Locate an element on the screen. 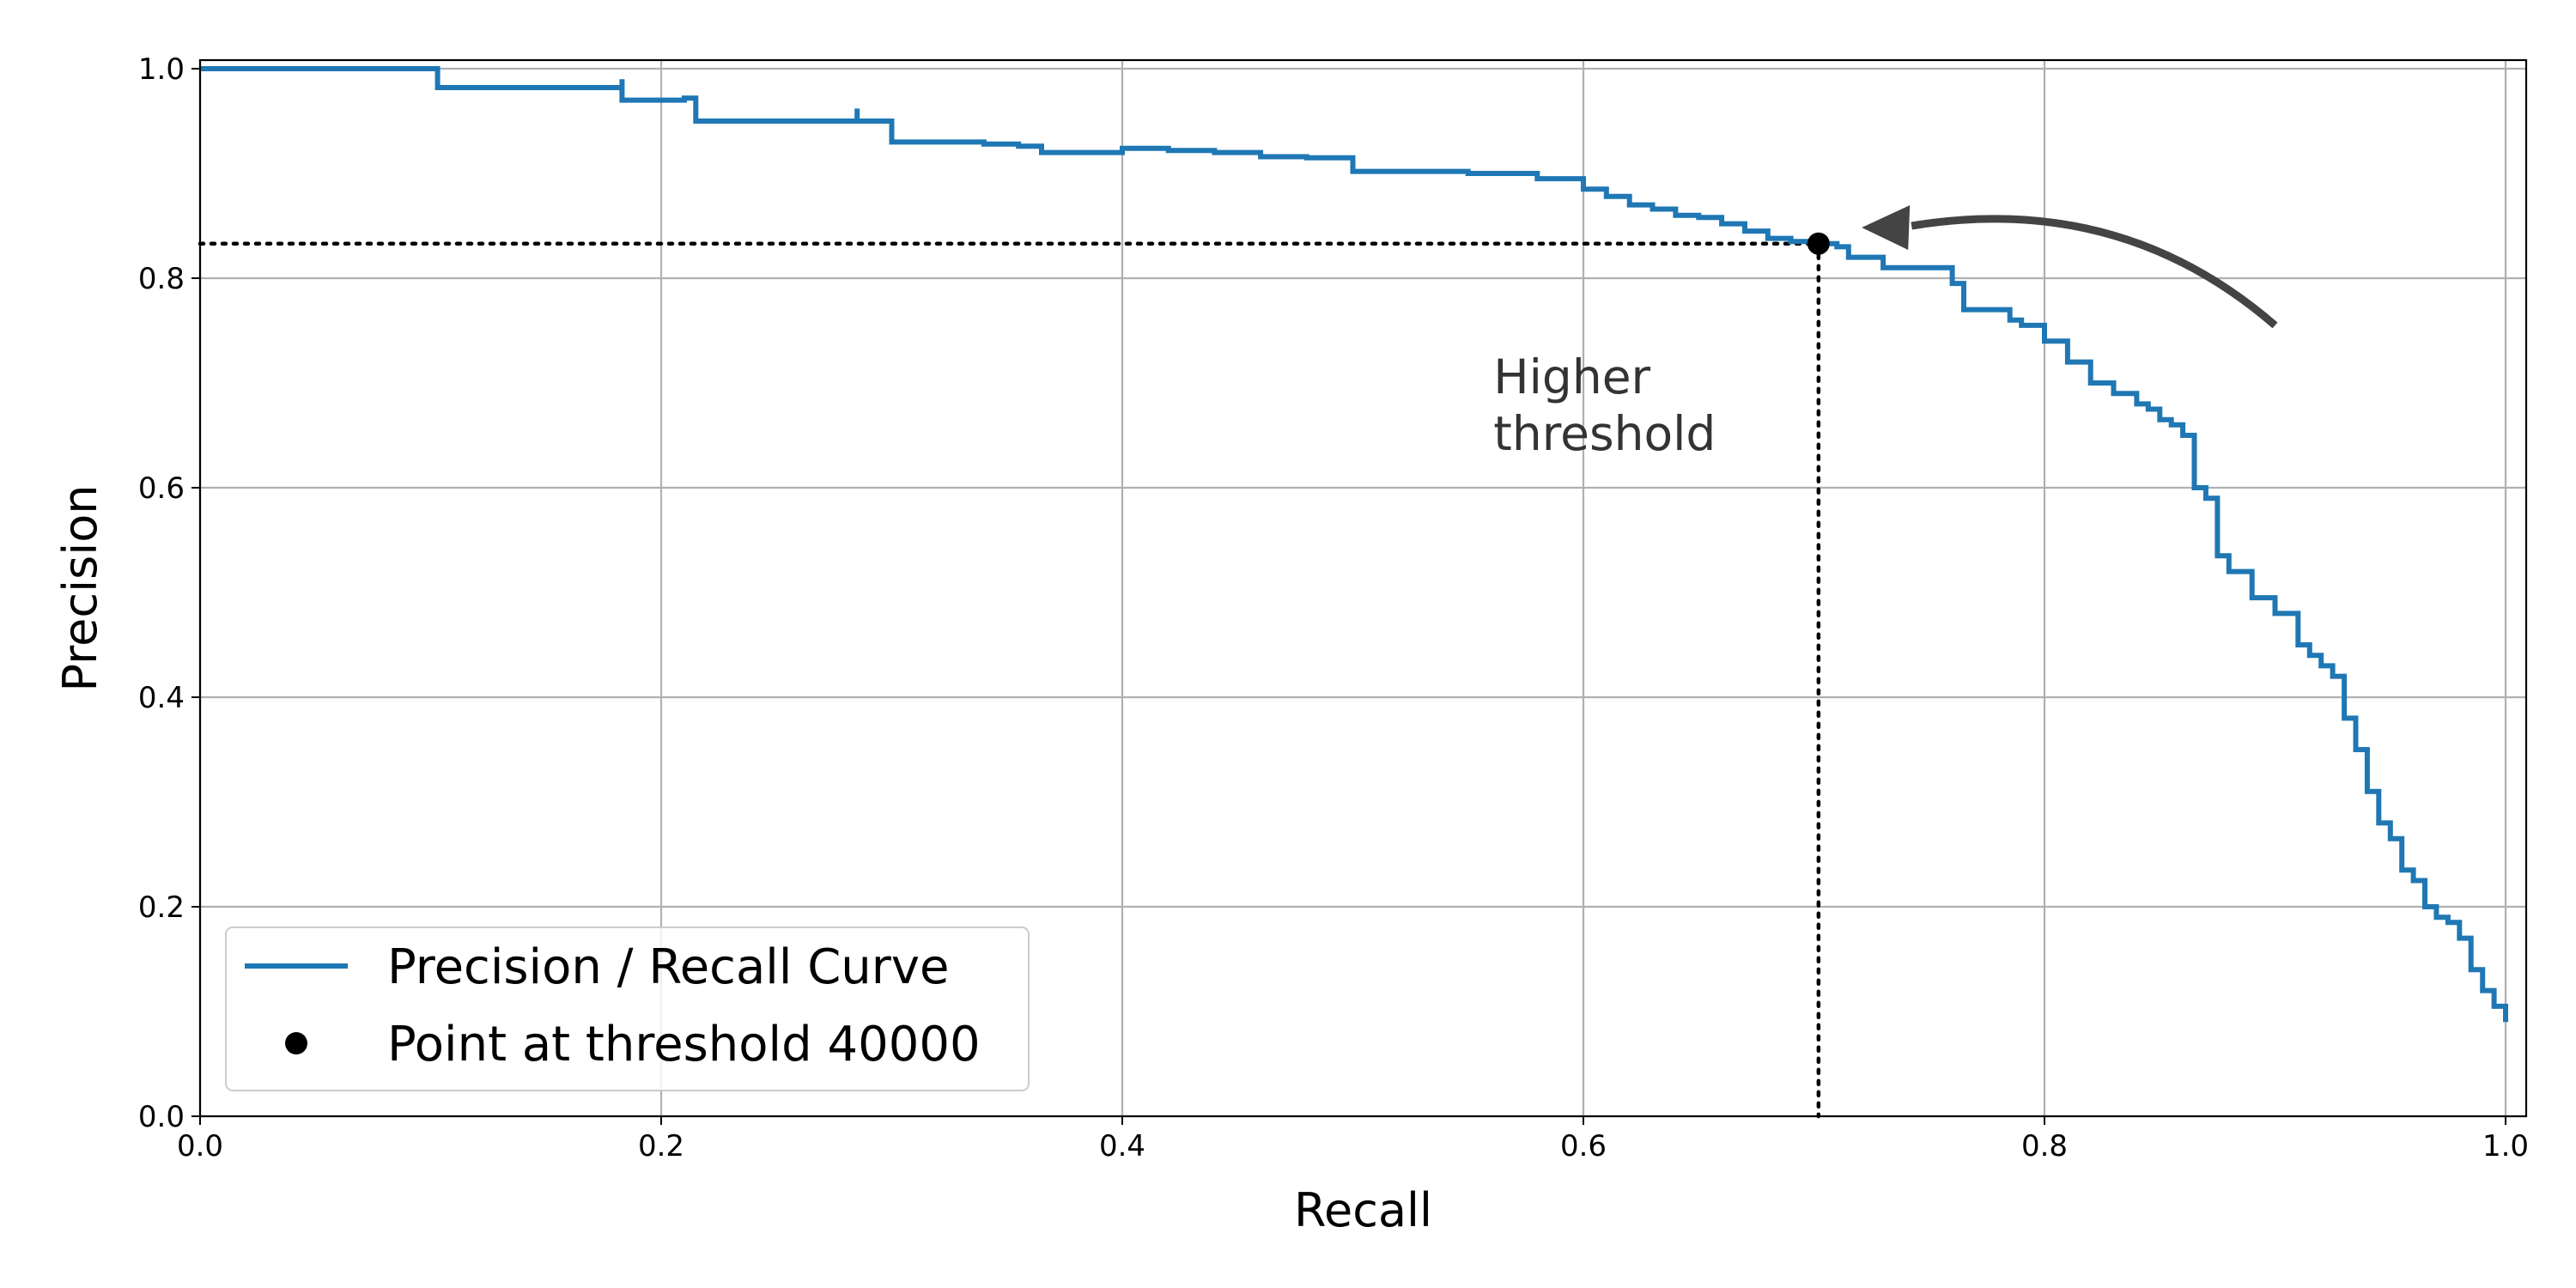 This screenshot has height=1288, width=2576. x-tick-label: 0.4 is located at coordinates (1122, 1146).